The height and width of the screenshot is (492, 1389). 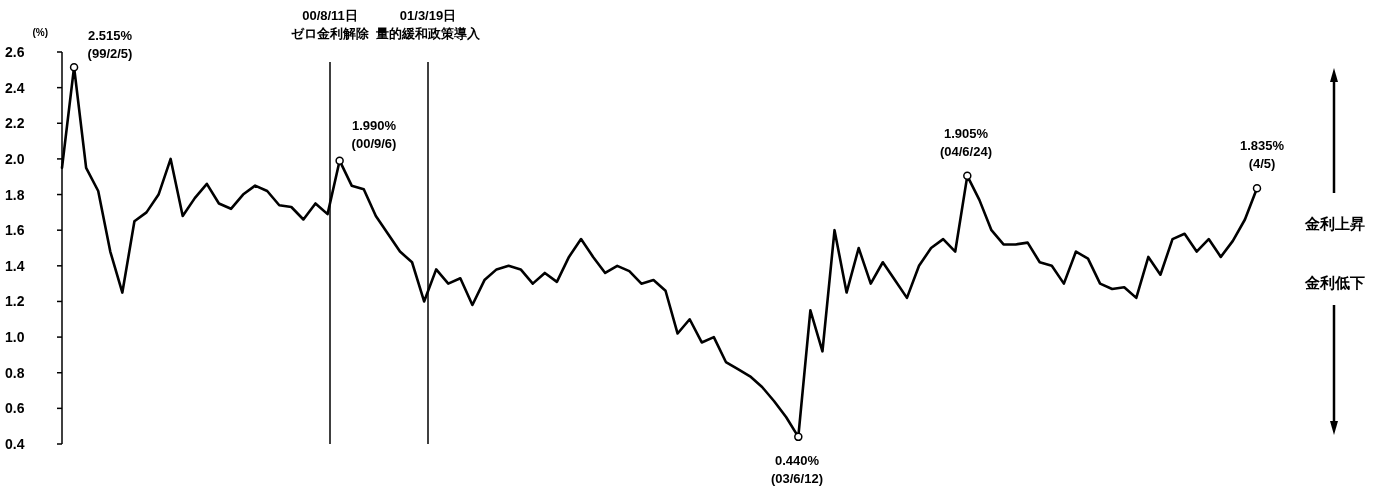 I want to click on text: 金利低下, so click(x=1334, y=282).